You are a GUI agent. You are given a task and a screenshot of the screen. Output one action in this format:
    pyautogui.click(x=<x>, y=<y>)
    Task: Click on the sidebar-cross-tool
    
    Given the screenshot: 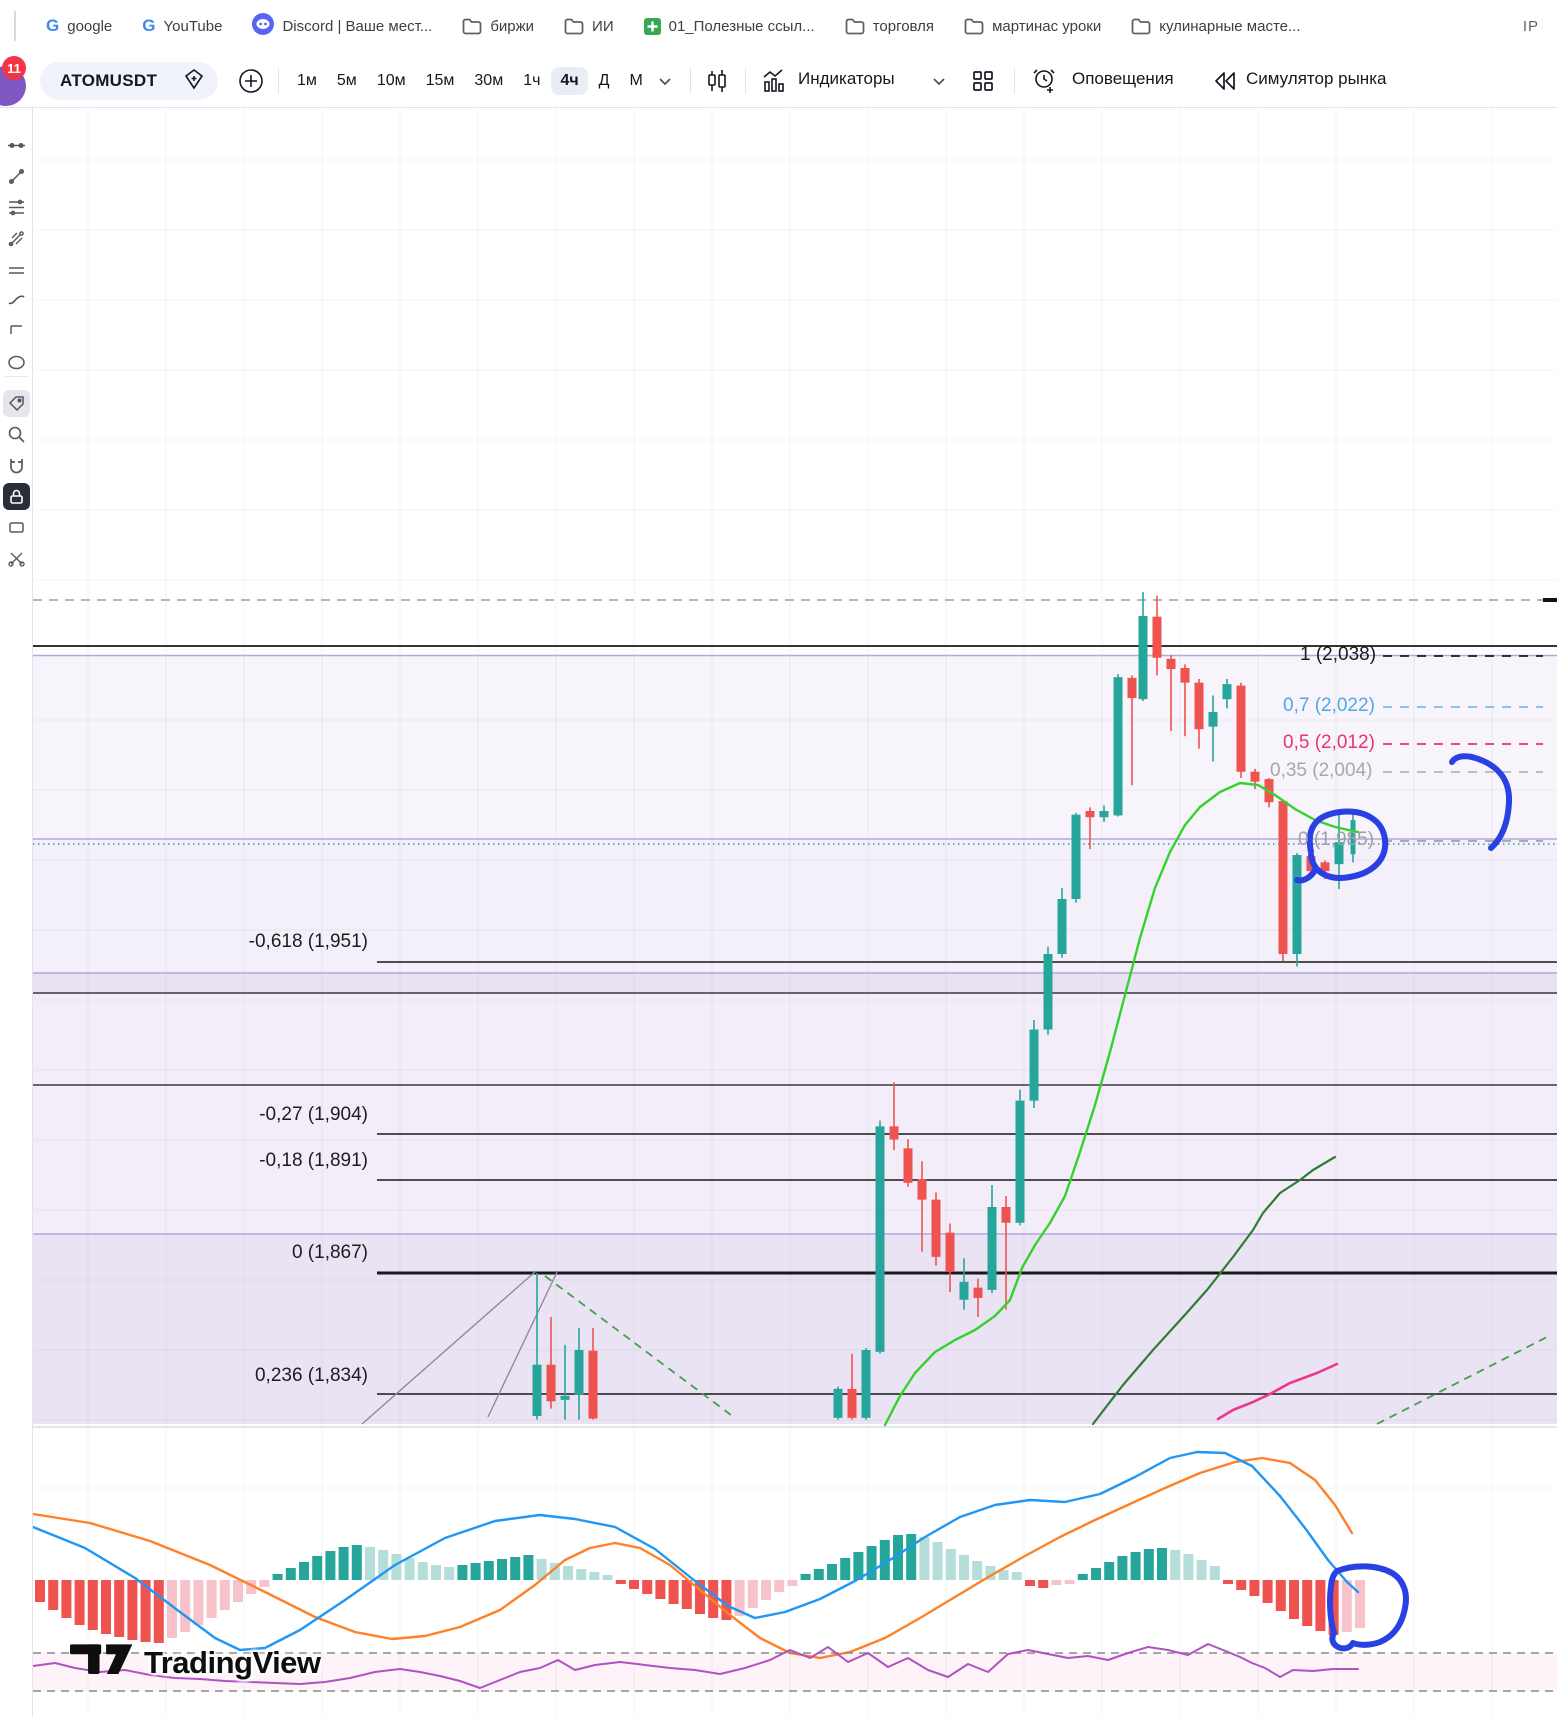 What is the action you would take?
    pyautogui.click(x=16, y=145)
    